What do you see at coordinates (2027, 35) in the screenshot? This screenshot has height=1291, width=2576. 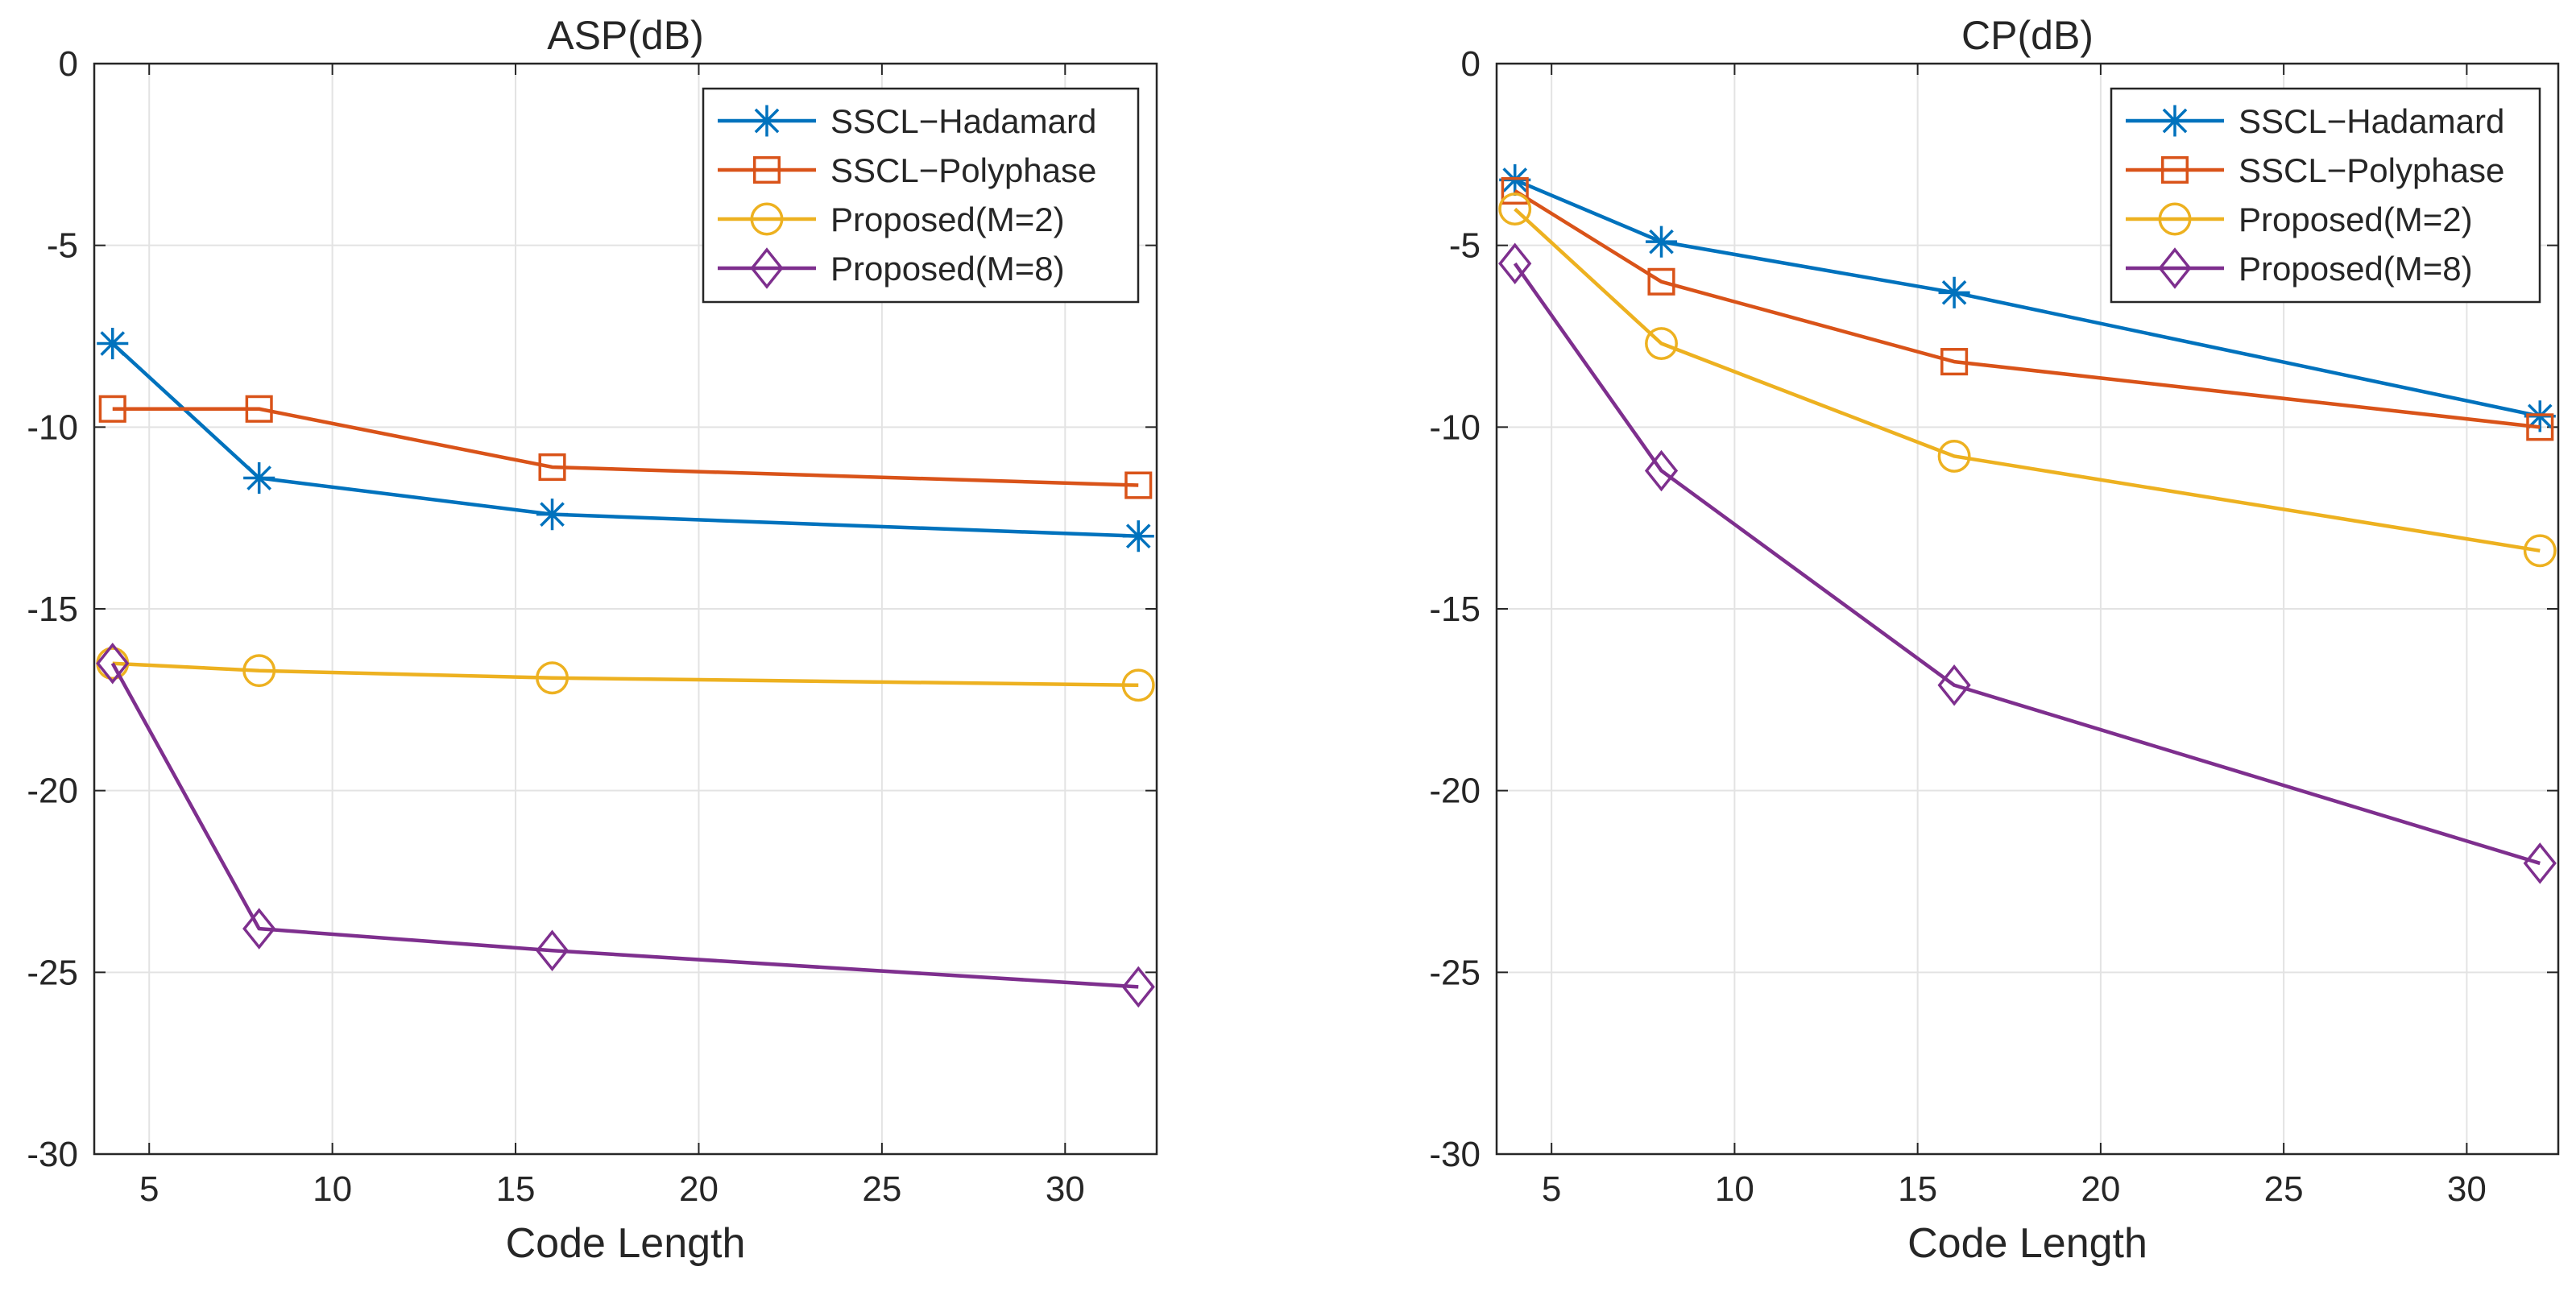 I see `chart-title: CP(dB)` at bounding box center [2027, 35].